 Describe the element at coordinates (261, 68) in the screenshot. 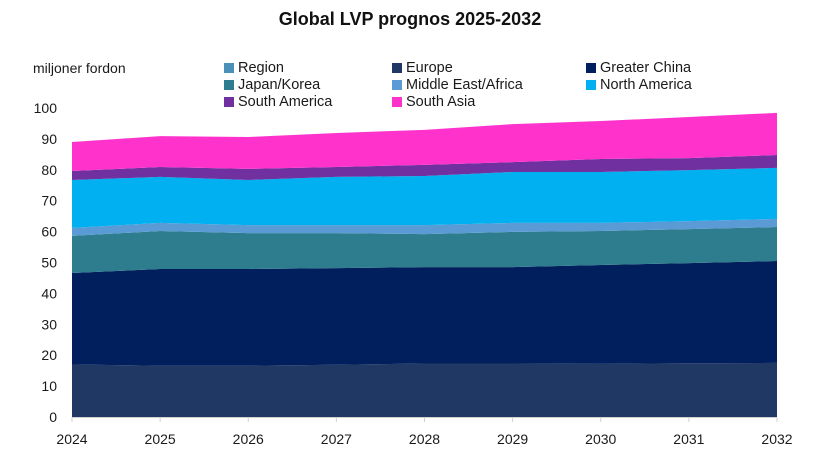

I see `legend-label: Region` at that location.